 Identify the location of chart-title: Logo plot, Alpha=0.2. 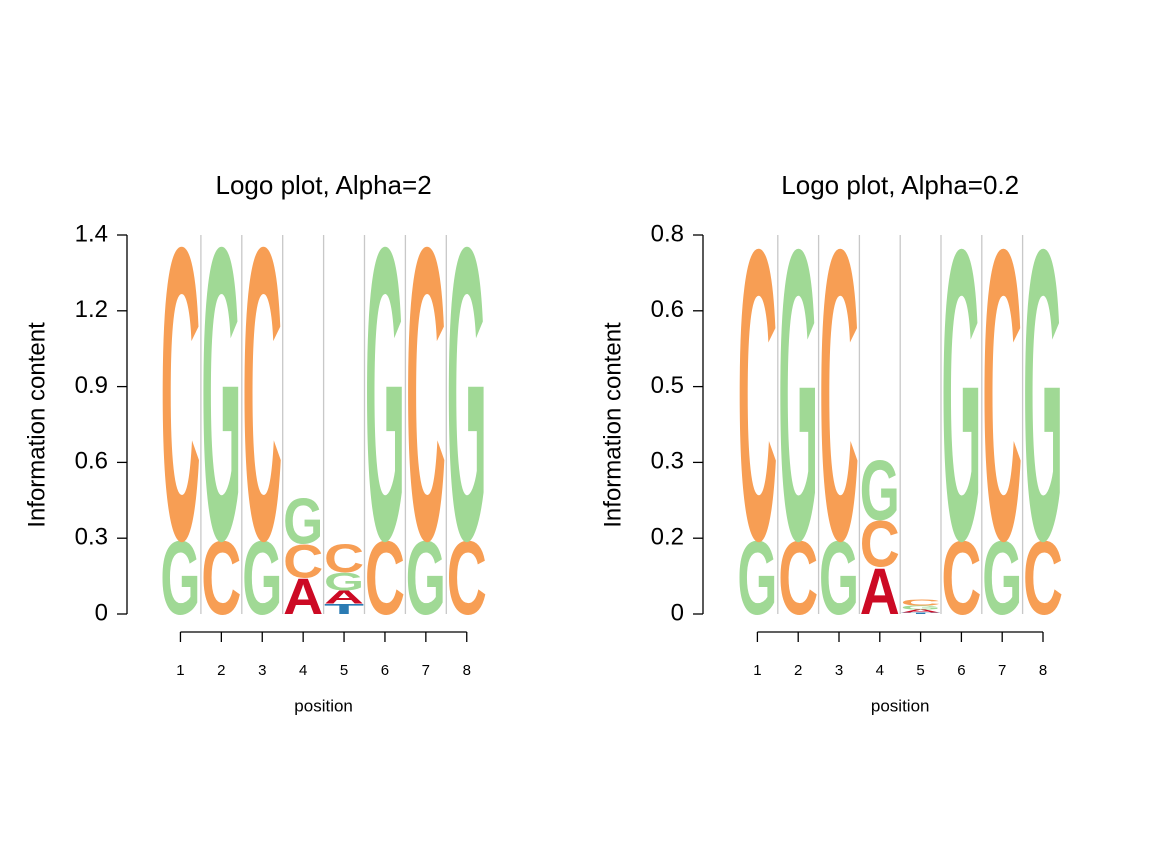
(900, 185).